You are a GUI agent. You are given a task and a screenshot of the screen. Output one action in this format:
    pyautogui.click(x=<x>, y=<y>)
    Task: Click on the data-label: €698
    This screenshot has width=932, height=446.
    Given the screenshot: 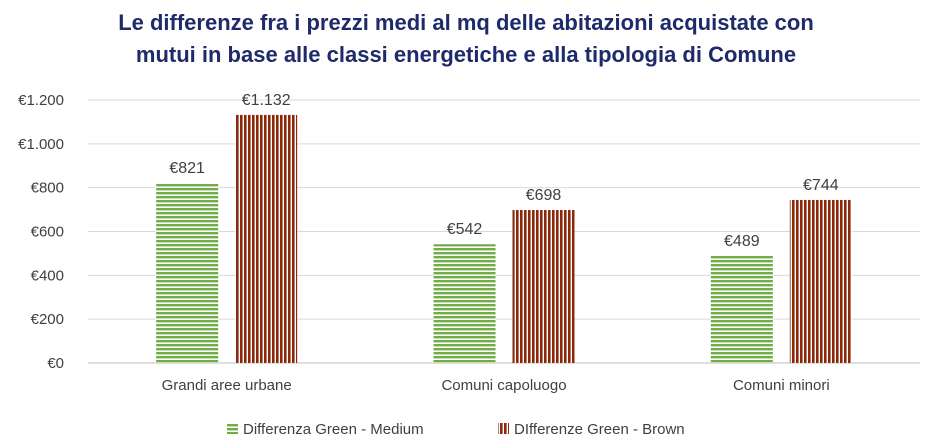 What is the action you would take?
    pyautogui.click(x=544, y=195)
    